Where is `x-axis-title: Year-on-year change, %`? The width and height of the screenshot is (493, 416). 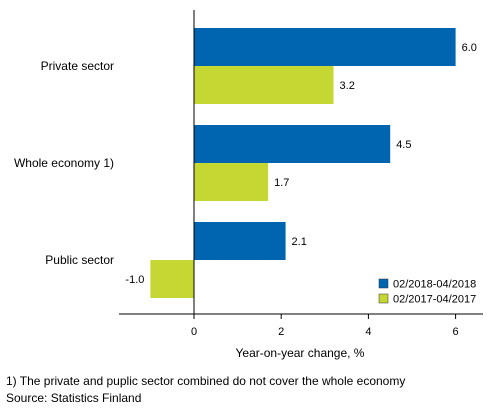 x-axis-title: Year-on-year change, % is located at coordinates (300, 353).